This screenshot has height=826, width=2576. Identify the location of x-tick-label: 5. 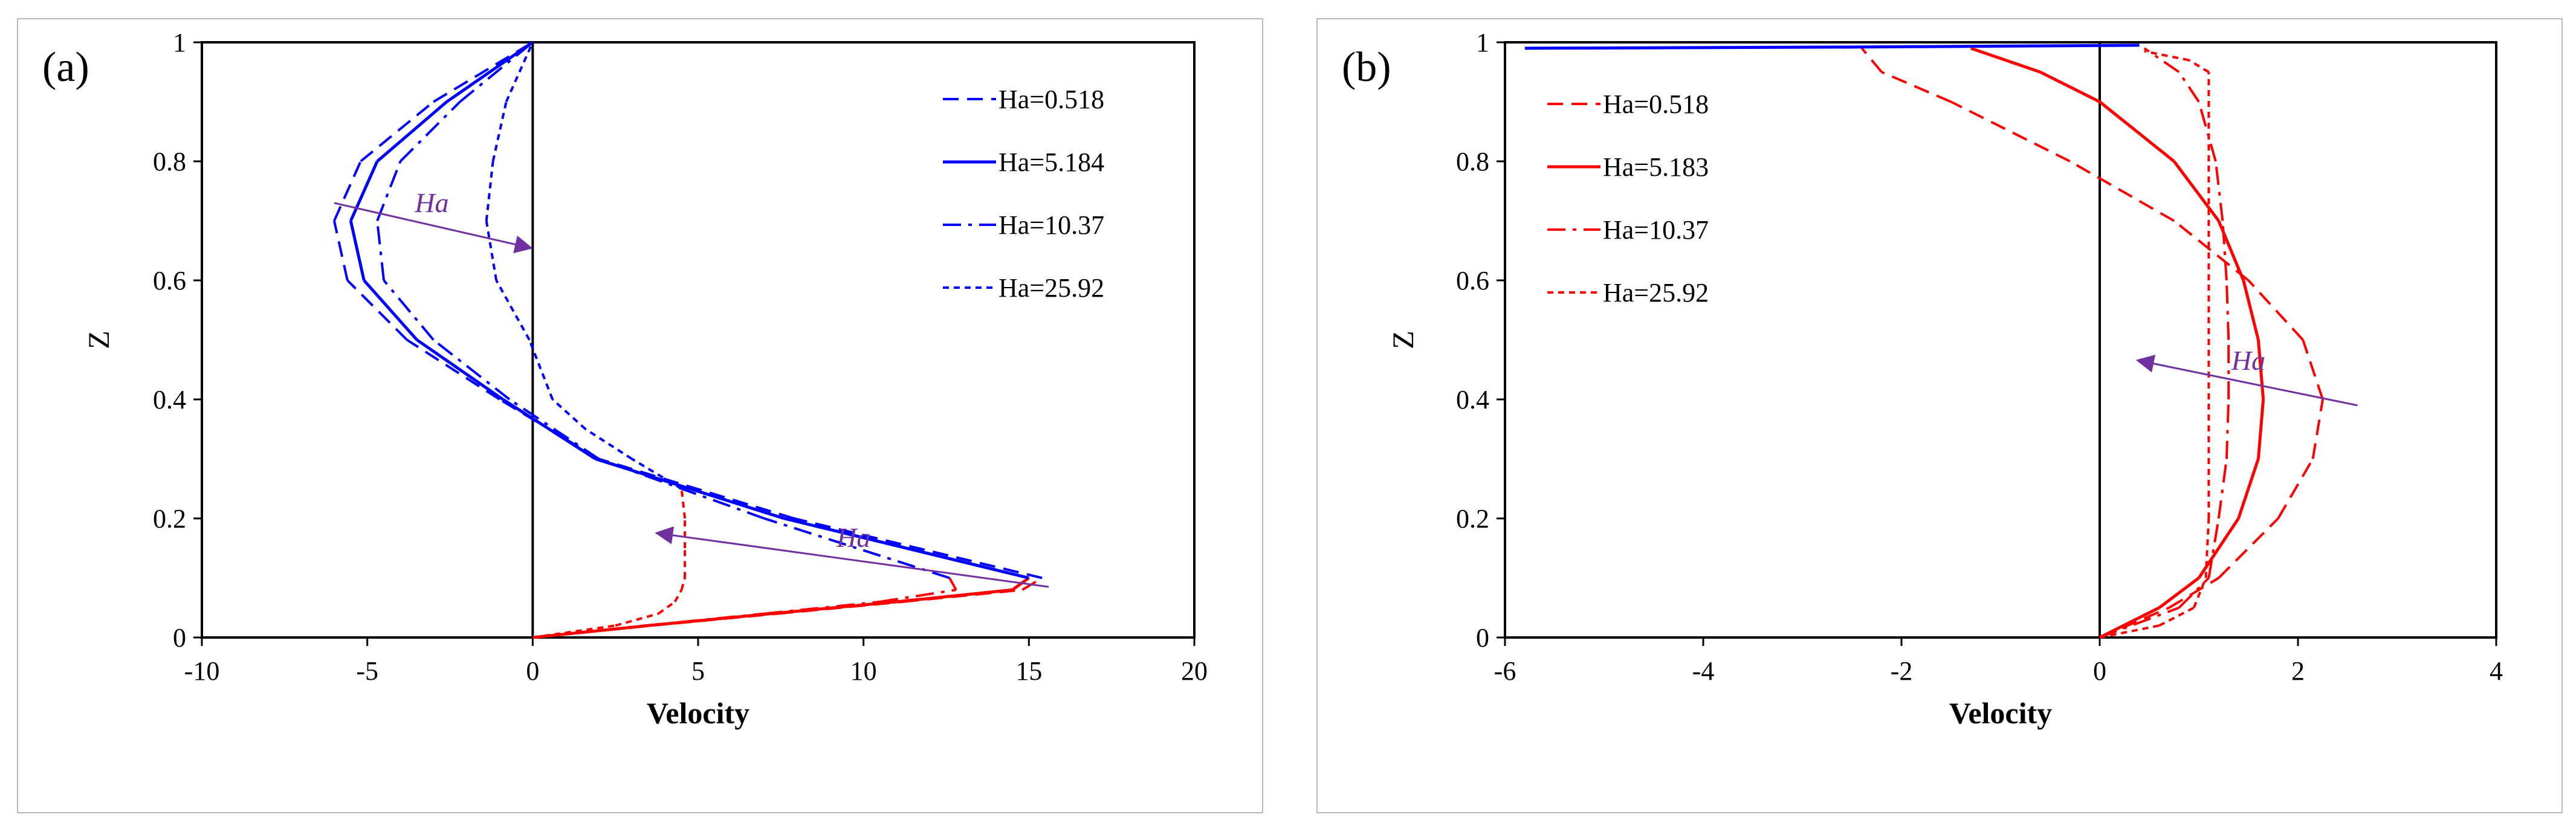
(698, 671).